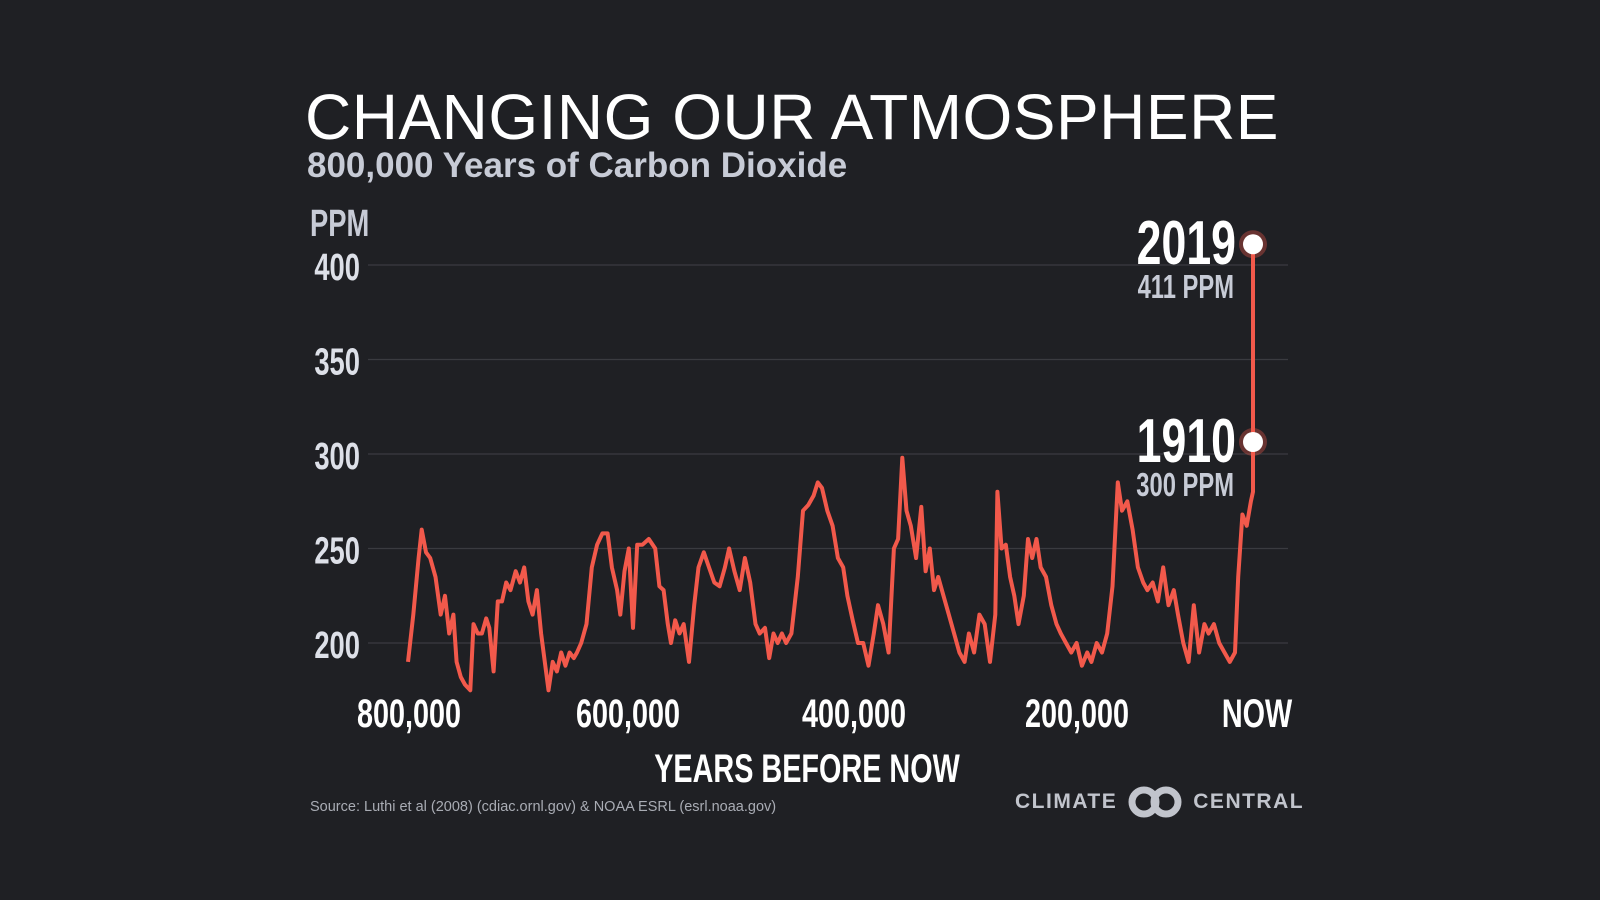 The height and width of the screenshot is (900, 1600). Describe the element at coordinates (1257, 713) in the screenshot. I see `x-tick-label: NOW` at that location.